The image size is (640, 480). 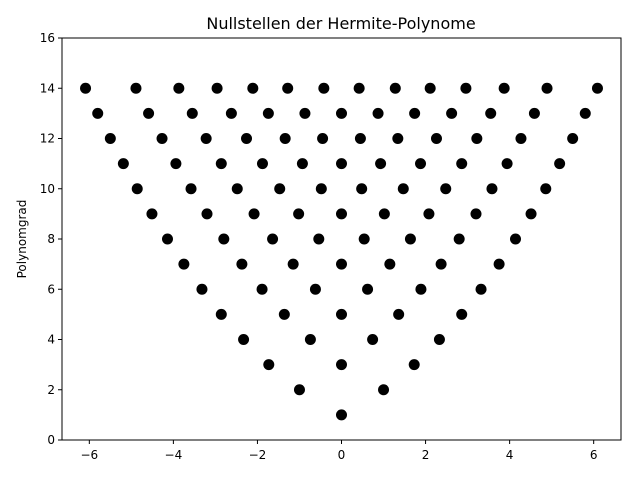 What do you see at coordinates (342, 455) in the screenshot?
I see `x-tick-label: 0` at bounding box center [342, 455].